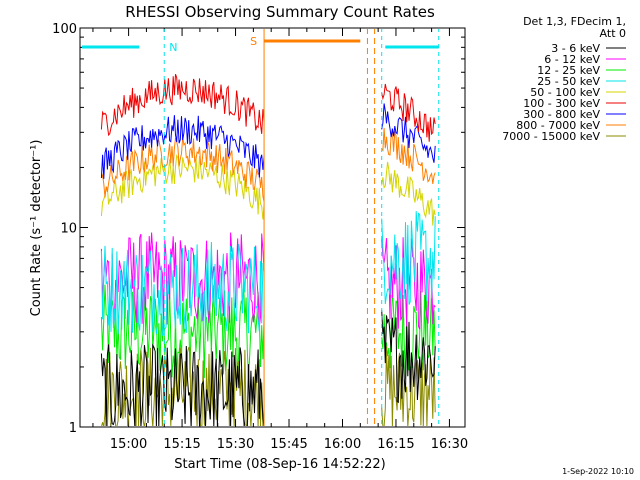 This screenshot has height=480, width=640. What do you see at coordinates (561, 114) in the screenshot?
I see `legend-label: 300 - 800 keV` at bounding box center [561, 114].